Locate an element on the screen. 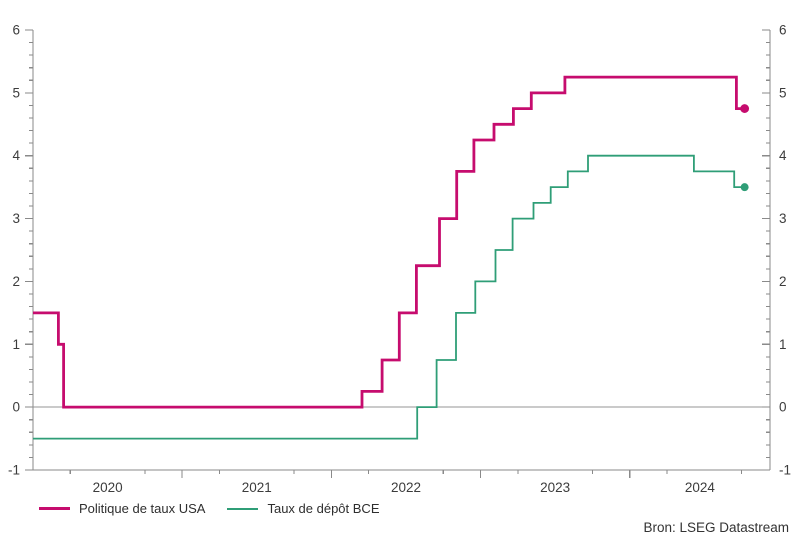 This screenshot has width=800, height=540. right-axis-label: 6 is located at coordinates (783, 30).